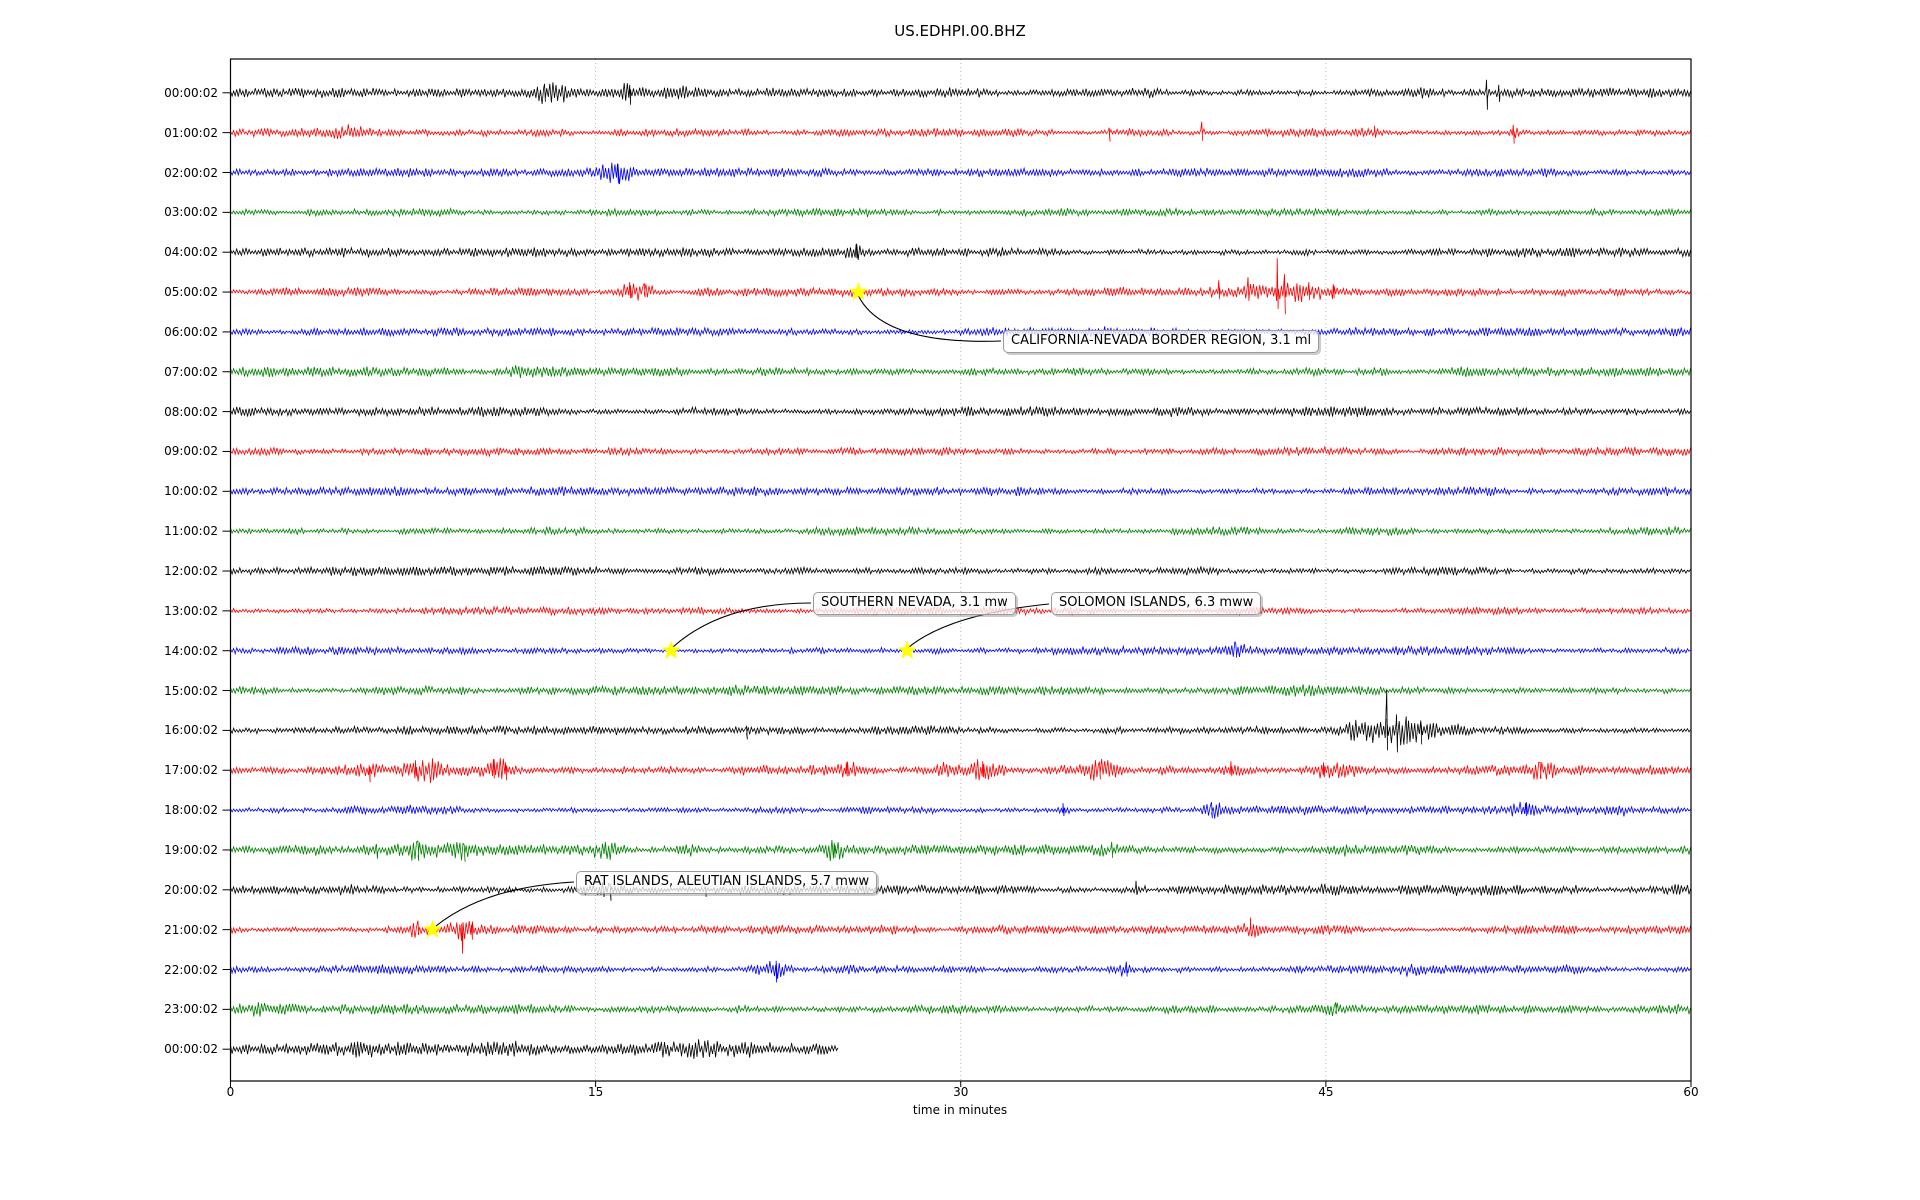 This screenshot has height=1200, width=1920. I want to click on y-tick-label: 04:00:02, so click(191, 252).